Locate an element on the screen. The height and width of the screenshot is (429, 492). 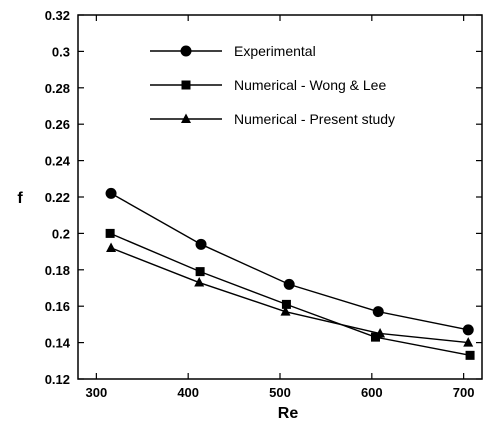
legend-label: Experimental is located at coordinates (275, 51).